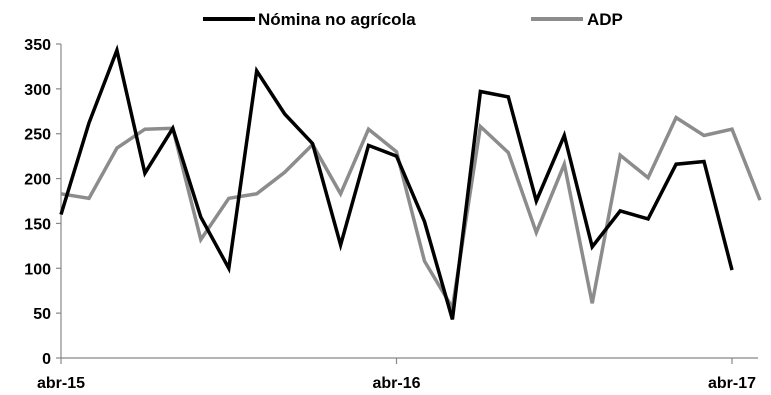  Describe the element at coordinates (396, 383) in the screenshot. I see `x-tick-label: abr-16` at that location.